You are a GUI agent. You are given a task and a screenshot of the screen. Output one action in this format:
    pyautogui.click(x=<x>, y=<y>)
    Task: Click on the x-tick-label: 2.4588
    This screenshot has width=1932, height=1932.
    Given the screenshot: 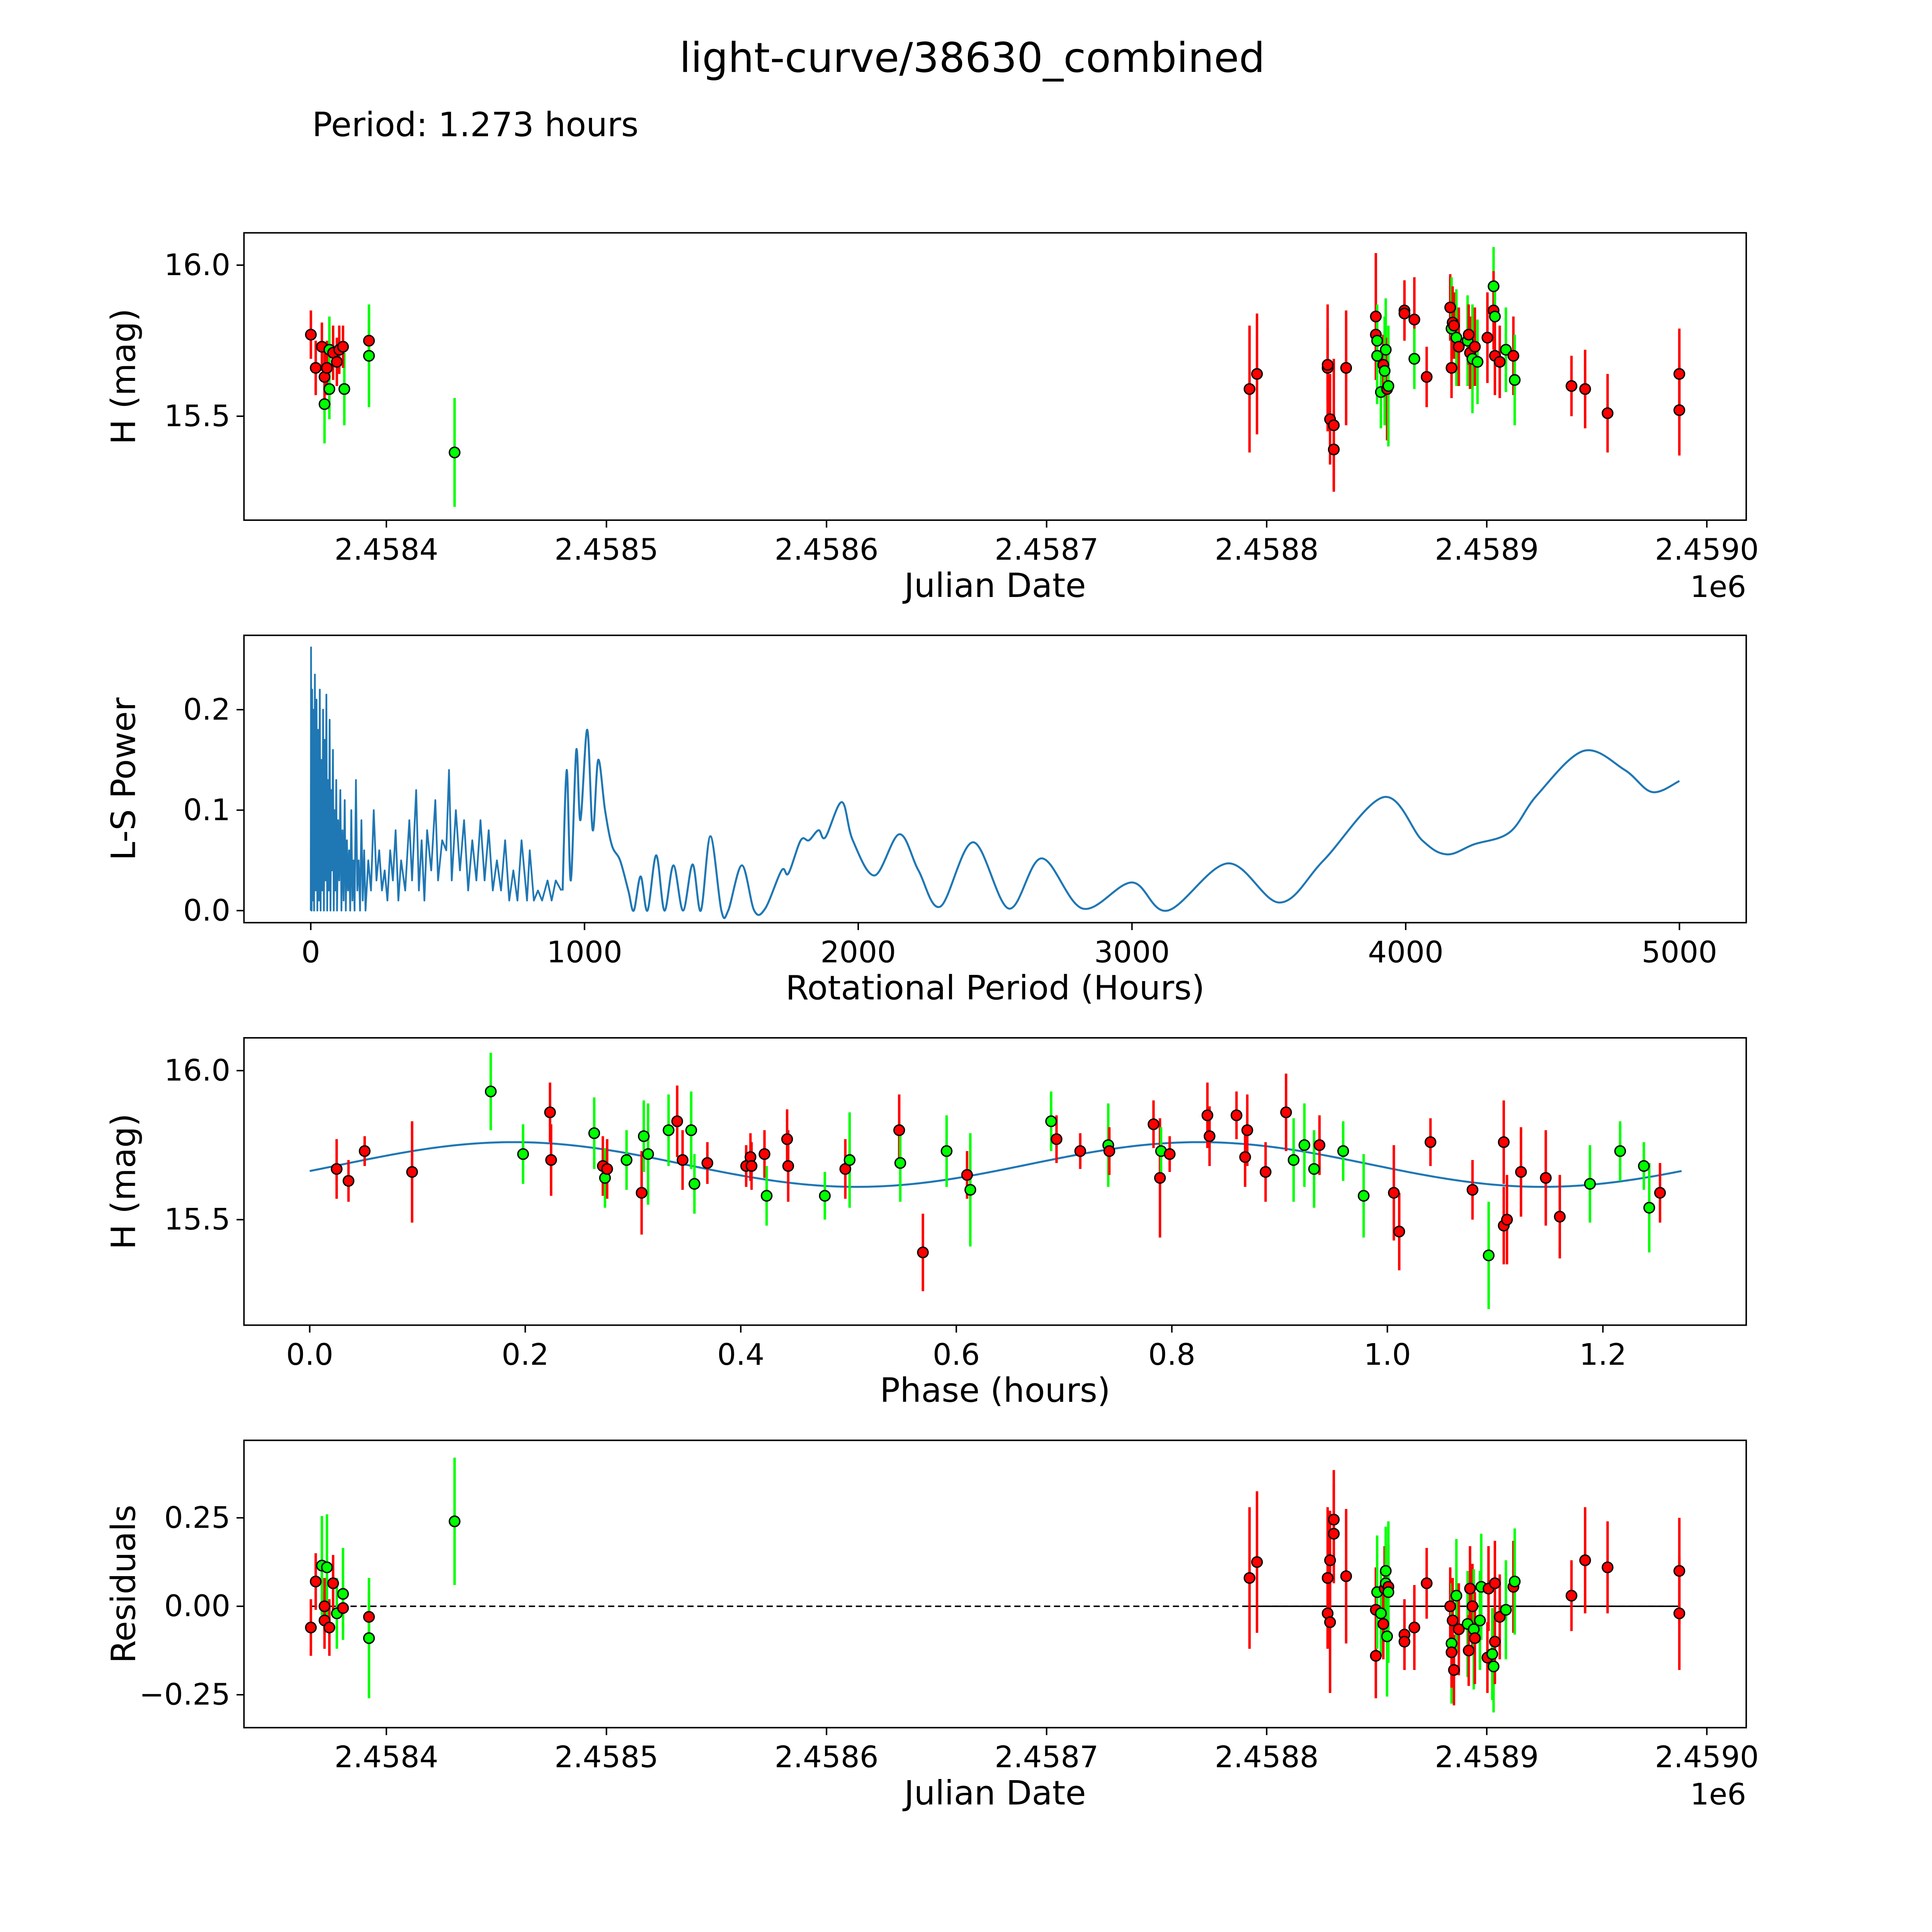 What is the action you would take?
    pyautogui.click(x=1267, y=550)
    